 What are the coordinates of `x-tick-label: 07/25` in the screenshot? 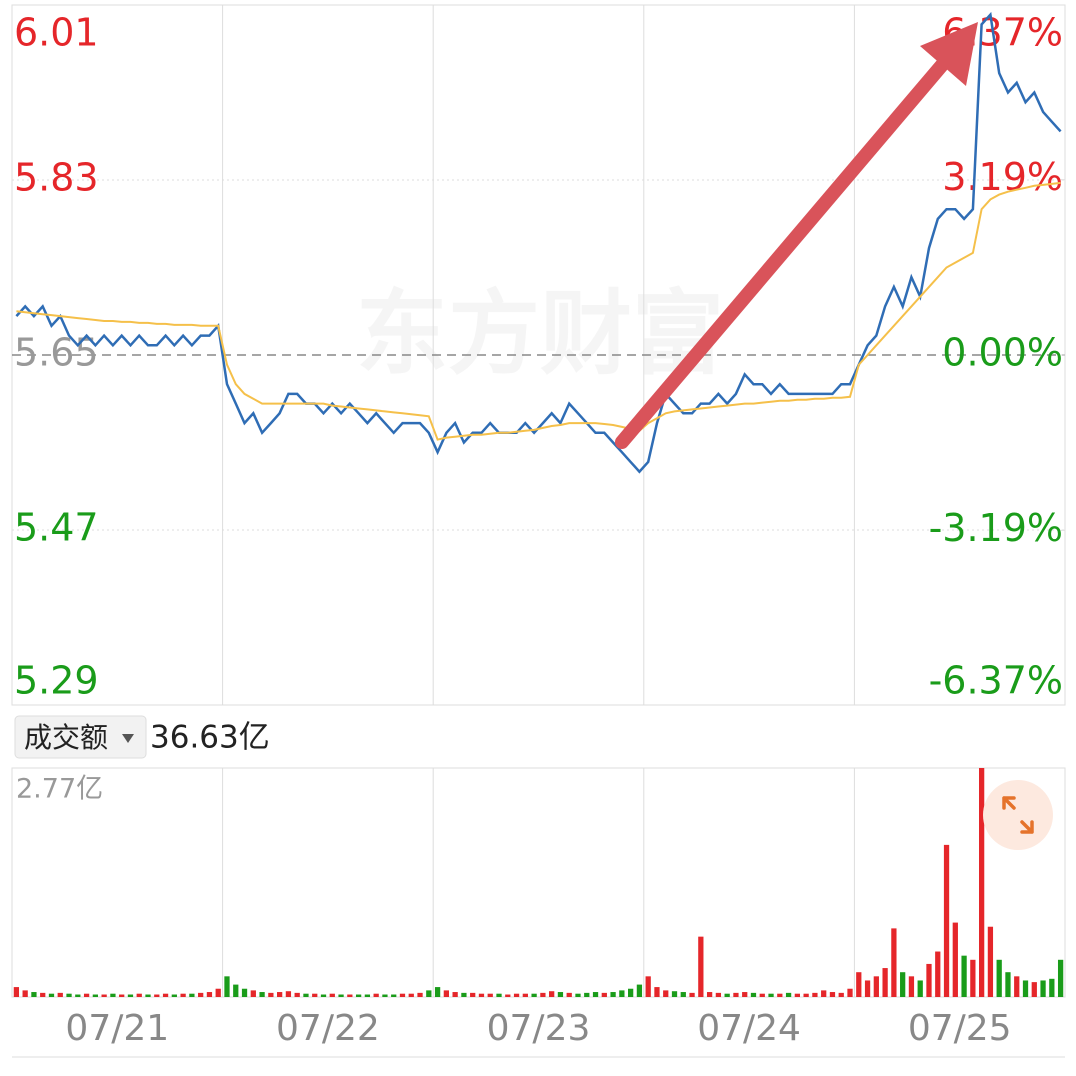 It's located at (960, 1028).